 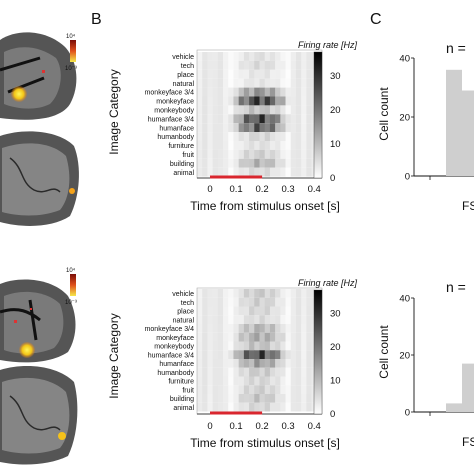 What do you see at coordinates (209, 426) in the screenshot?
I see `x-tick-label: 0` at bounding box center [209, 426].